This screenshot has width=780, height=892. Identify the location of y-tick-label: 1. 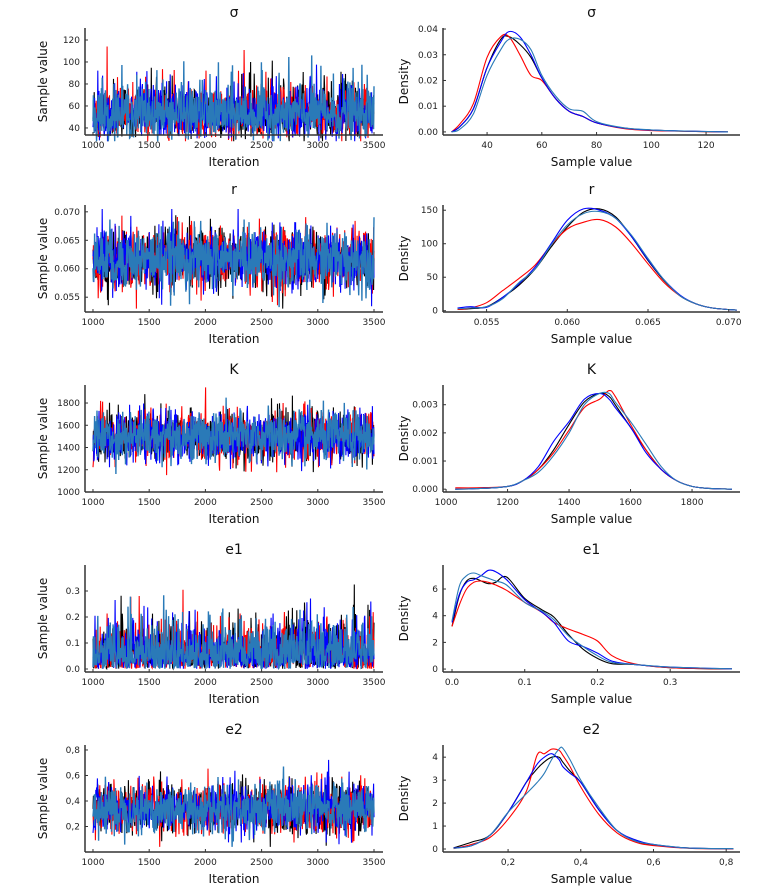
(435, 827).